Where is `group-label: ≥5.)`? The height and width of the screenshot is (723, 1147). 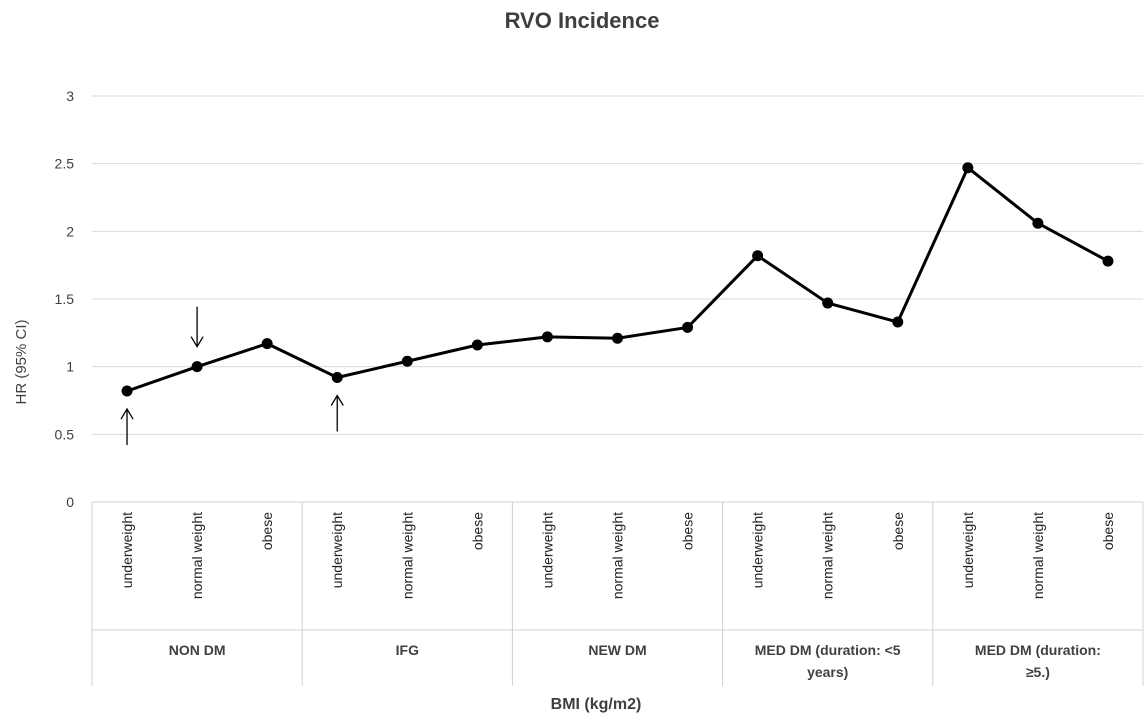 group-label: ≥5.) is located at coordinates (1038, 672).